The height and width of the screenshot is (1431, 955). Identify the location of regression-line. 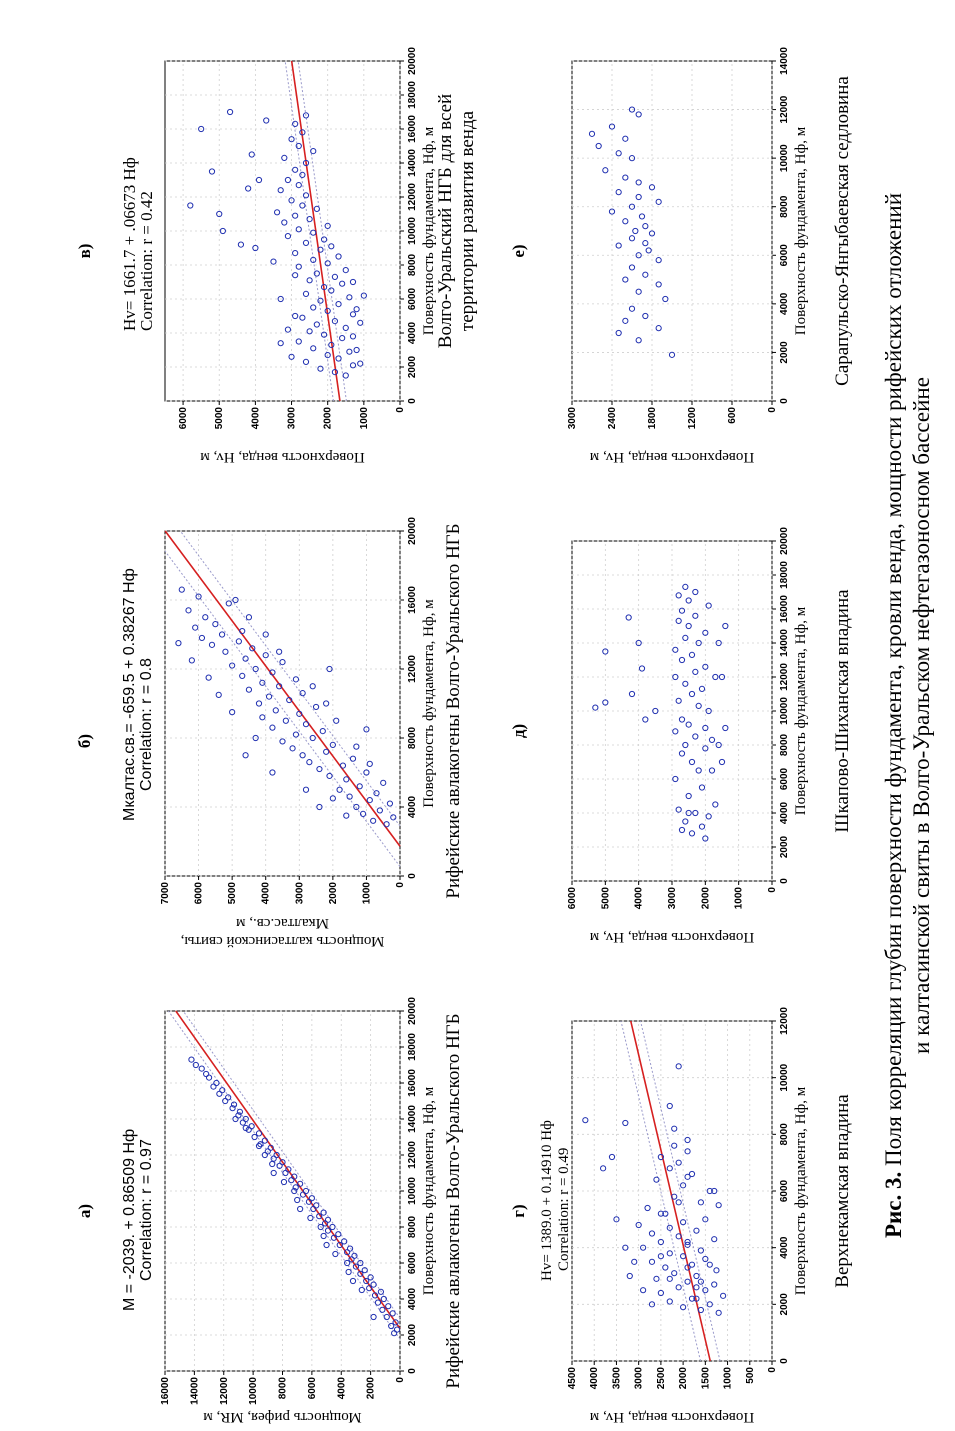
(670, 1191).